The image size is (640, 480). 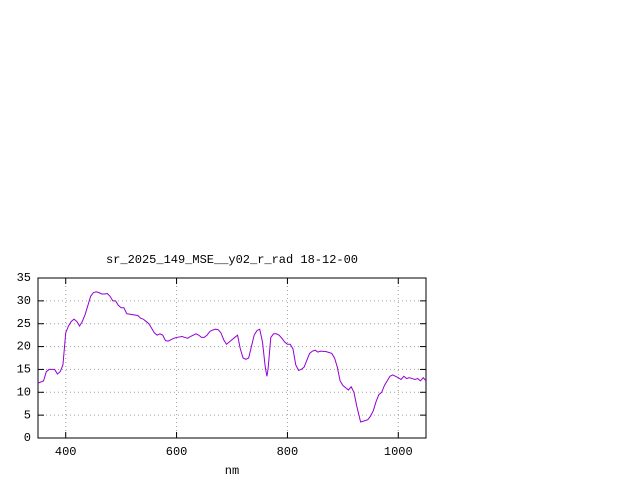 What do you see at coordinates (27, 438) in the screenshot?
I see `y-tick-label: 0` at bounding box center [27, 438].